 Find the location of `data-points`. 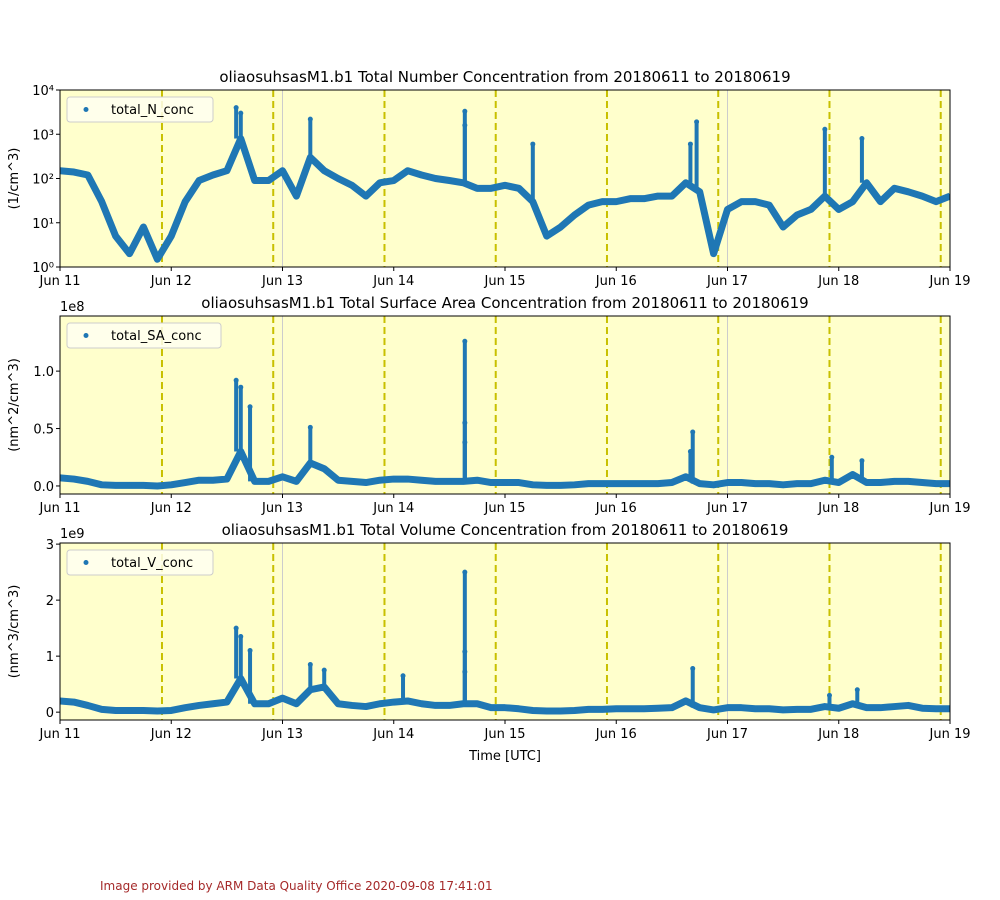

data-points is located at coordinates (505, 642).